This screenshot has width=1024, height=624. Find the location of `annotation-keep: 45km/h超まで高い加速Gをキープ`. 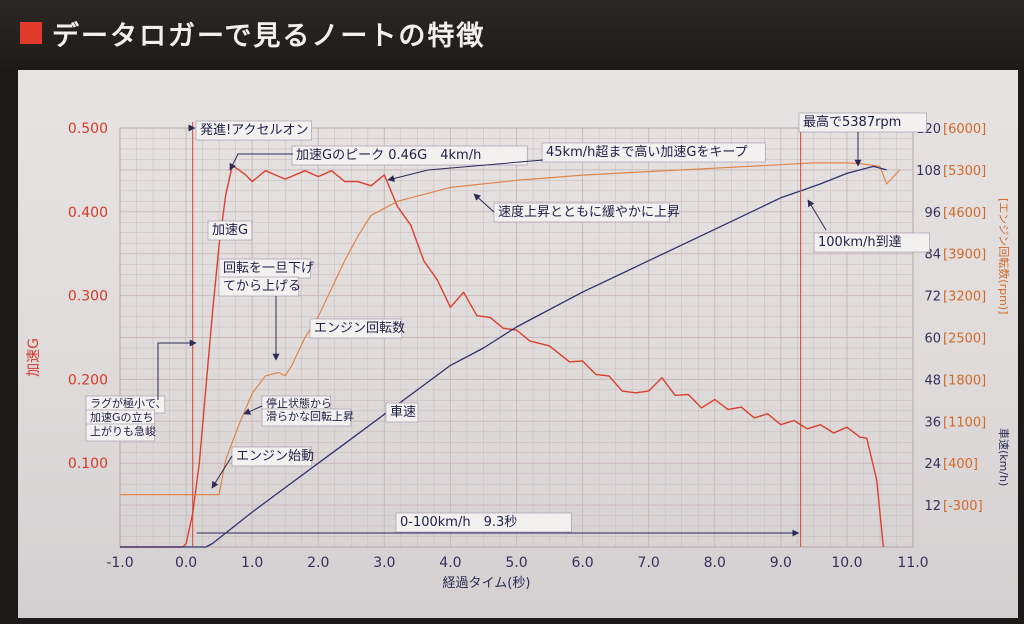

annotation-keep: 45km/h超まで高い加速Gをキープ is located at coordinates (647, 152).